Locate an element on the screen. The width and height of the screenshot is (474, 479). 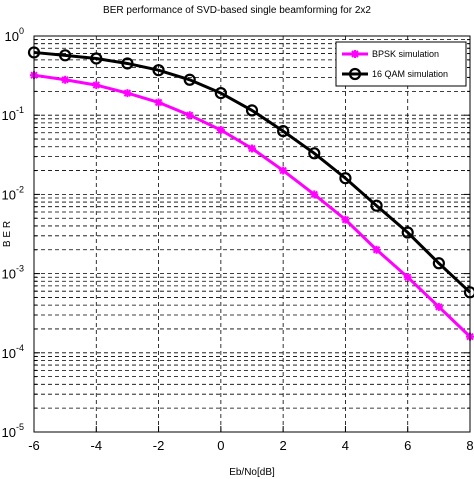
y-tick-label: 10⁻² is located at coordinates (13, 193).